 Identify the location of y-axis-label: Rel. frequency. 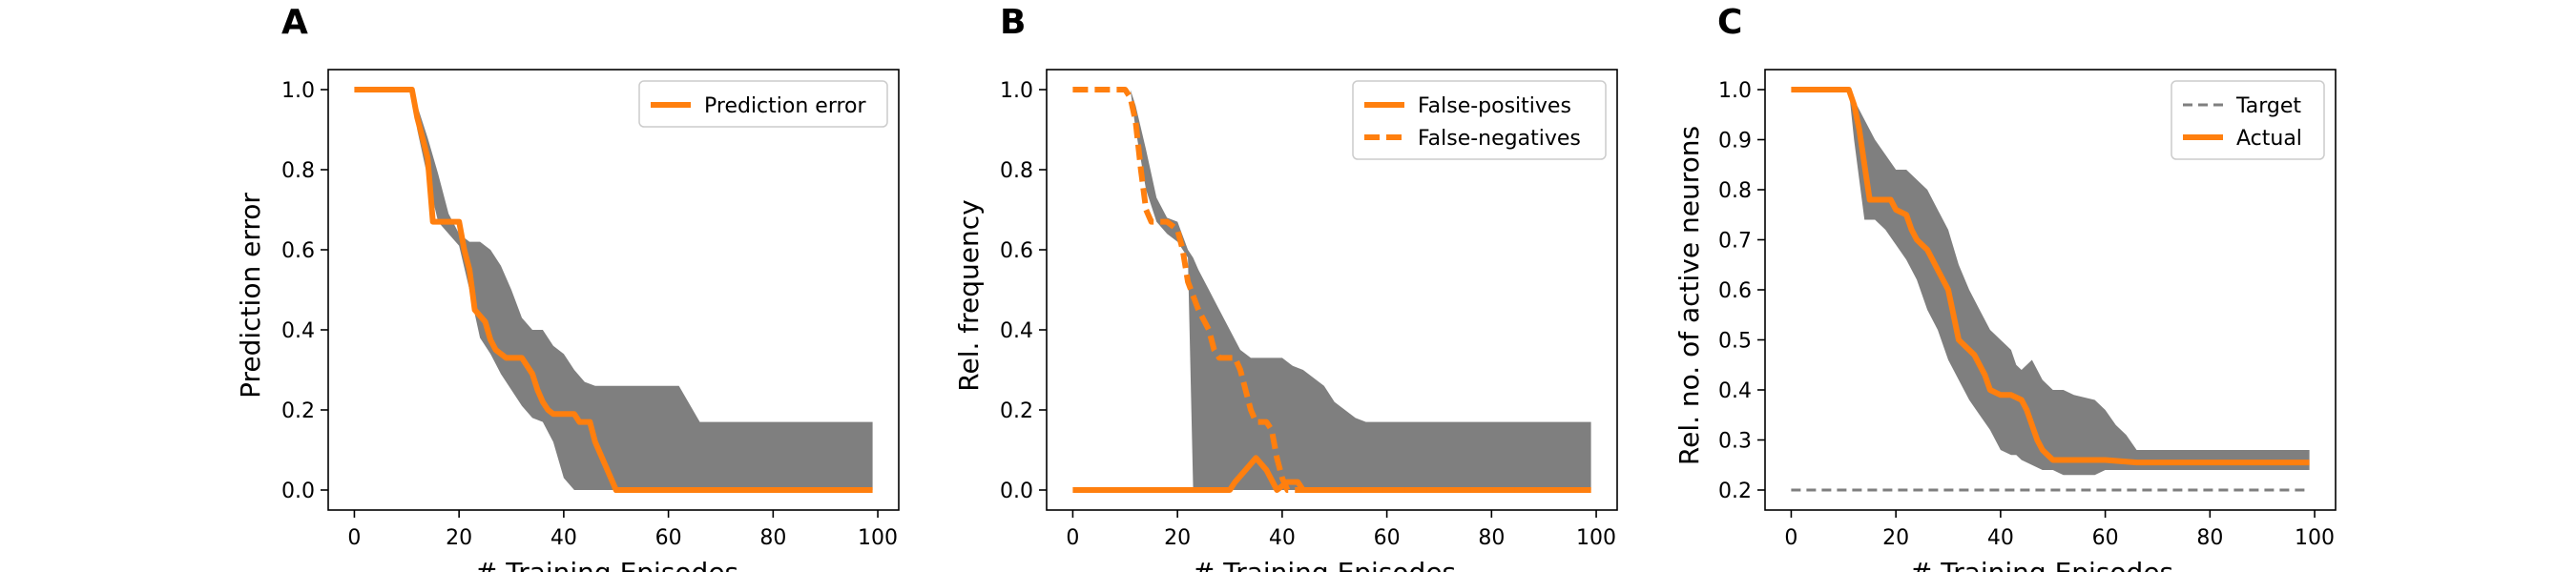
(969, 295).